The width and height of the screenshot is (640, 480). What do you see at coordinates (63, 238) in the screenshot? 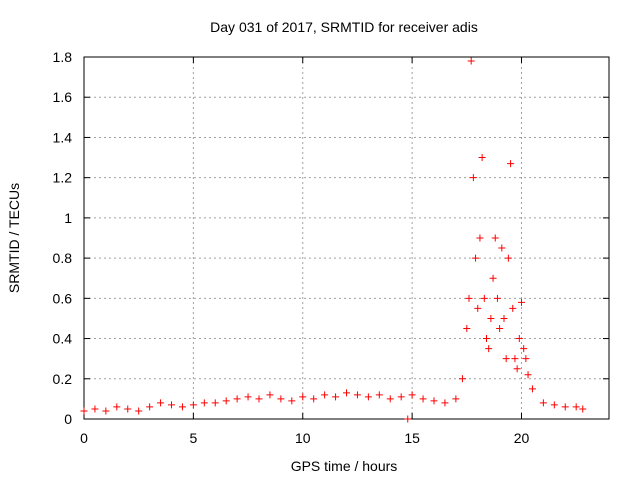
I see `y-tick-labels: 0 0.2 0.4 0.6 0.8 1 1.2 1.4 1.6 1.8` at bounding box center [63, 238].